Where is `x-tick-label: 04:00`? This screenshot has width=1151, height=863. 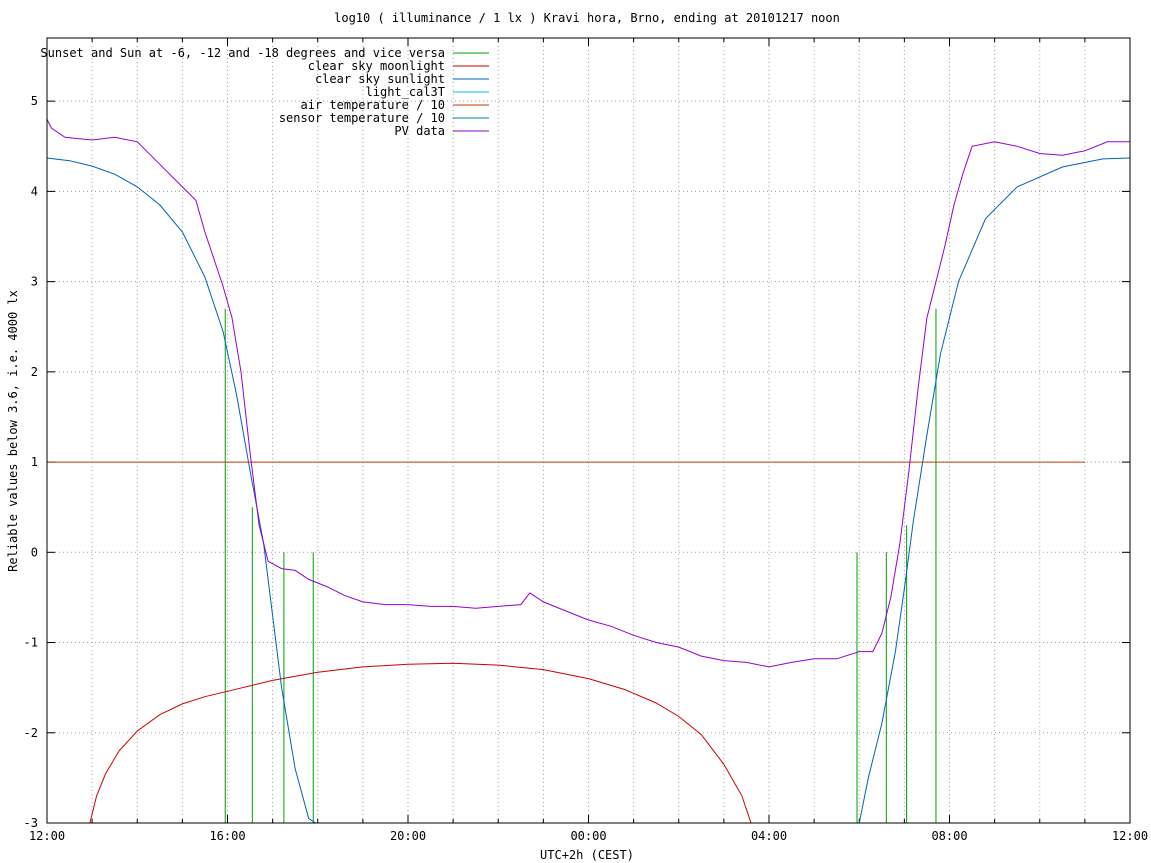 x-tick-label: 04:00 is located at coordinates (769, 836).